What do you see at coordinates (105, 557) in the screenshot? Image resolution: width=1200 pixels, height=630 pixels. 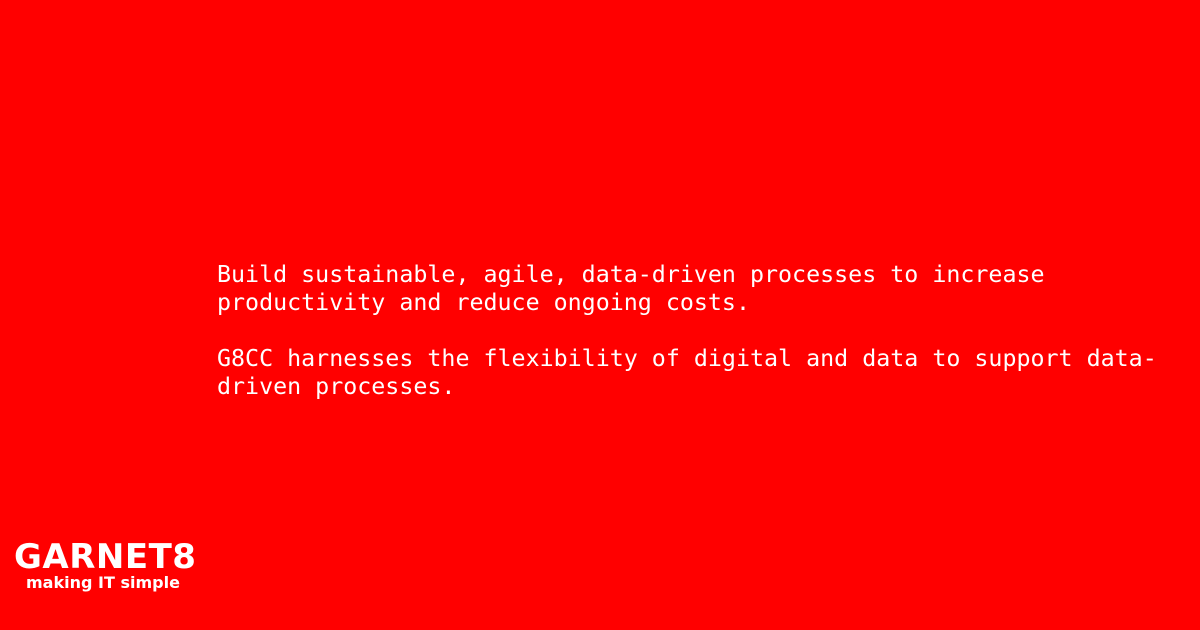 I see `logo-wordmark: GARNET8` at bounding box center [105, 557].